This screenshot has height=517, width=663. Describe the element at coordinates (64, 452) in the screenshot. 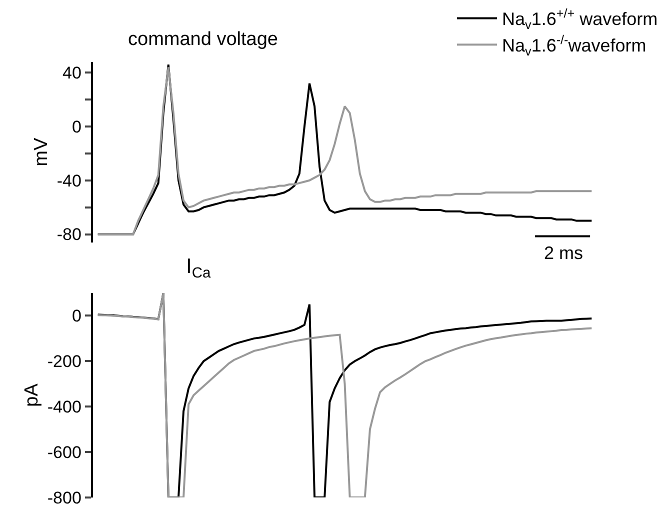

I see `y-tick-label: -600` at that location.